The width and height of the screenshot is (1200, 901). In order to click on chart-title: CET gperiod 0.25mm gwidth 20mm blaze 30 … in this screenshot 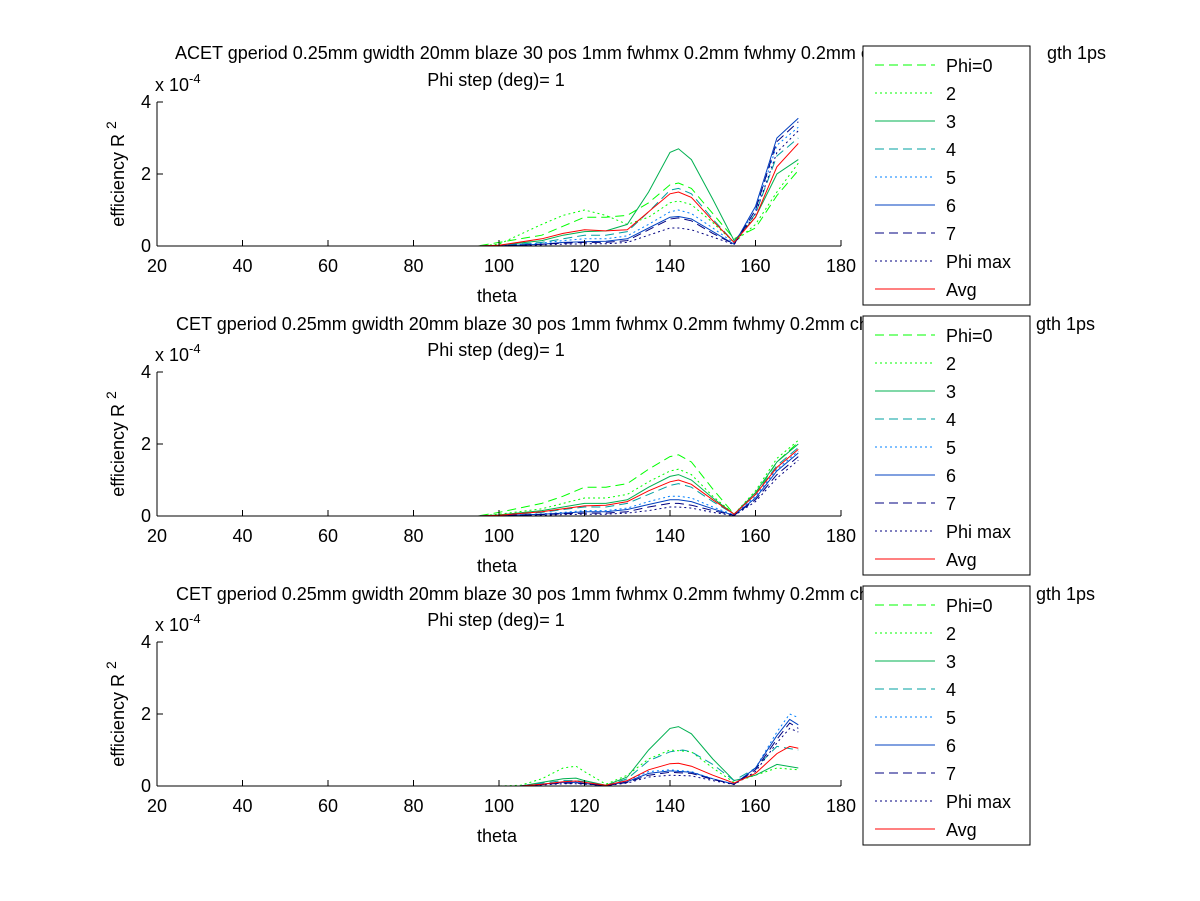, I will do `click(548, 594)`.